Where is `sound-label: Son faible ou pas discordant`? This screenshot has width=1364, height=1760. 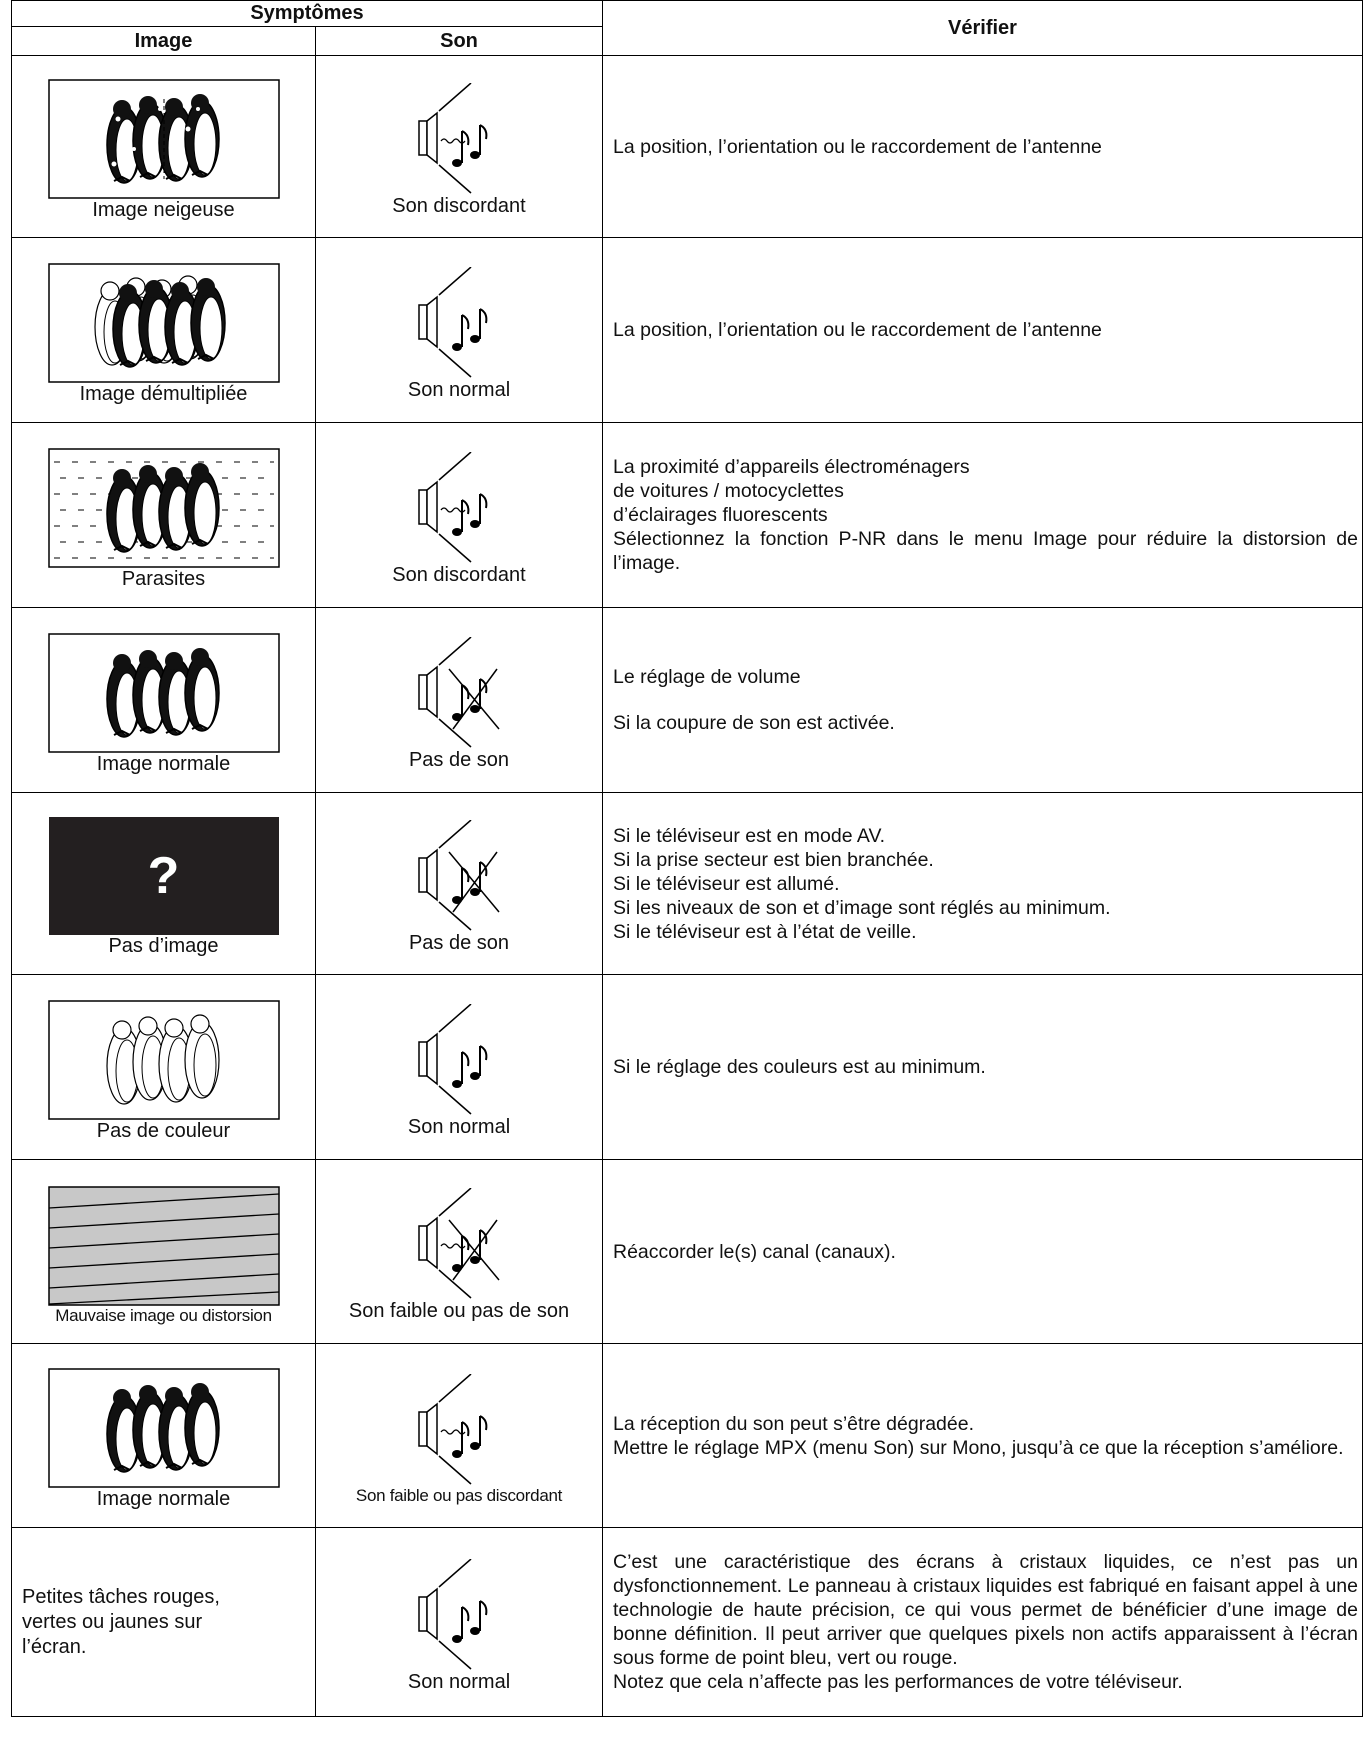
sound-label: Son faible ou pas discordant is located at coordinates (459, 1495).